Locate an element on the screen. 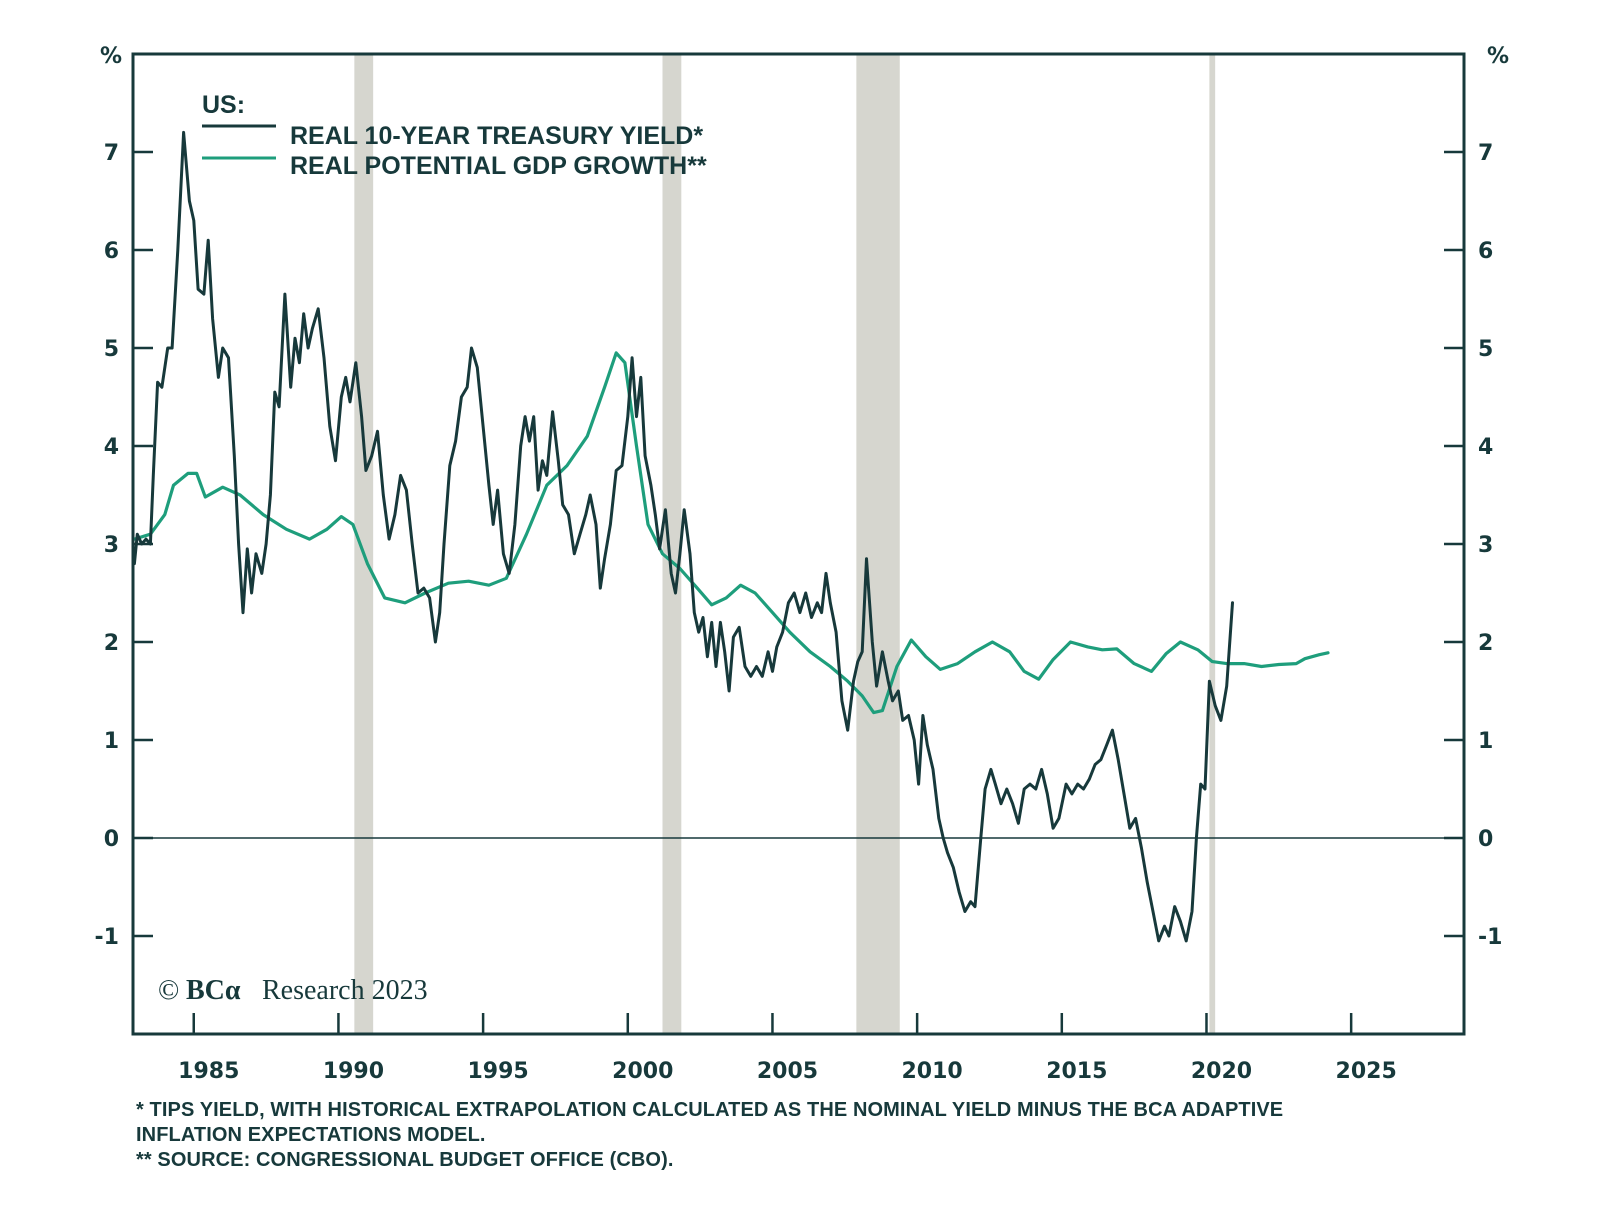 The image size is (1600, 1218). legend-header: US: is located at coordinates (223, 105).